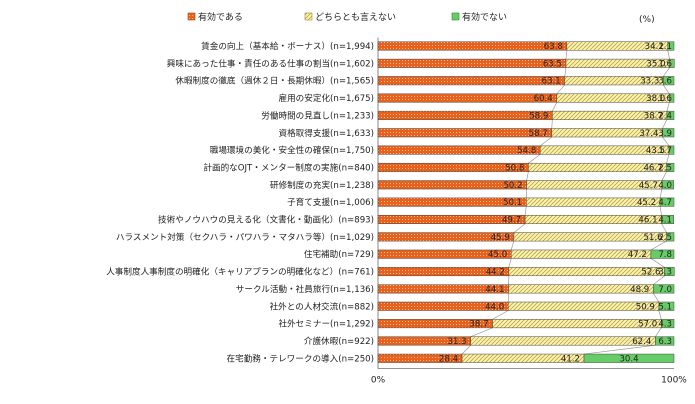 The image size is (695, 404). I want to click on value-label: 63.8, so click(553, 47).